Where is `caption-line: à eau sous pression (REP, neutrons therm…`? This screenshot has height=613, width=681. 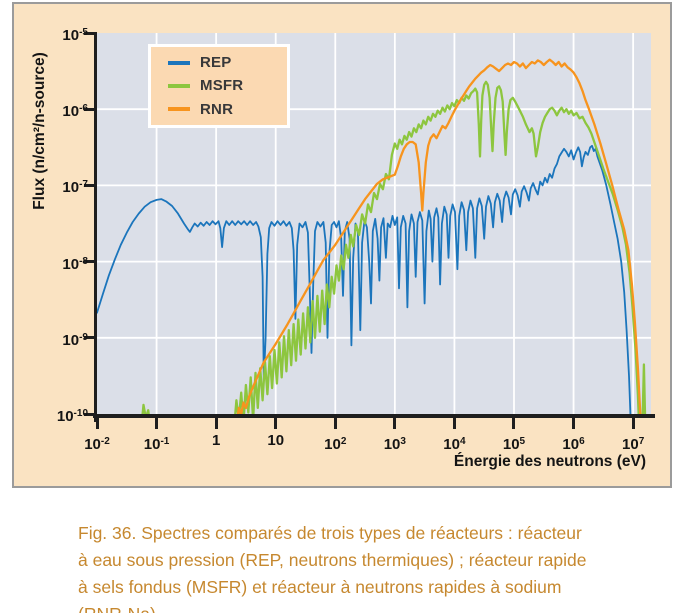 caption-line: à eau sous pression (REP, neutrons therm… is located at coordinates (332, 560).